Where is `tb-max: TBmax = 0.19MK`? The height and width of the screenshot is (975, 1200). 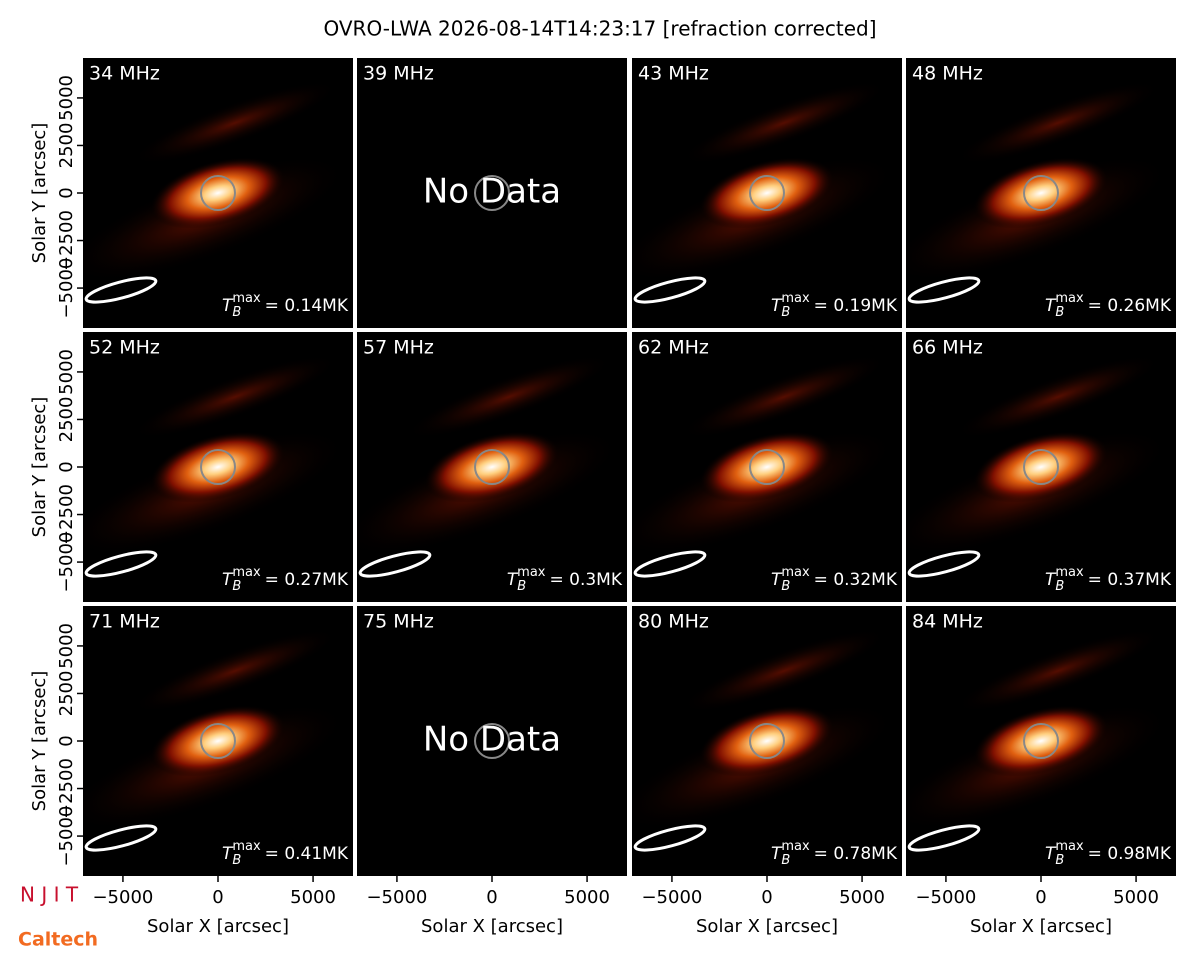 tb-max: TBmax = 0.19MK is located at coordinates (834, 305).